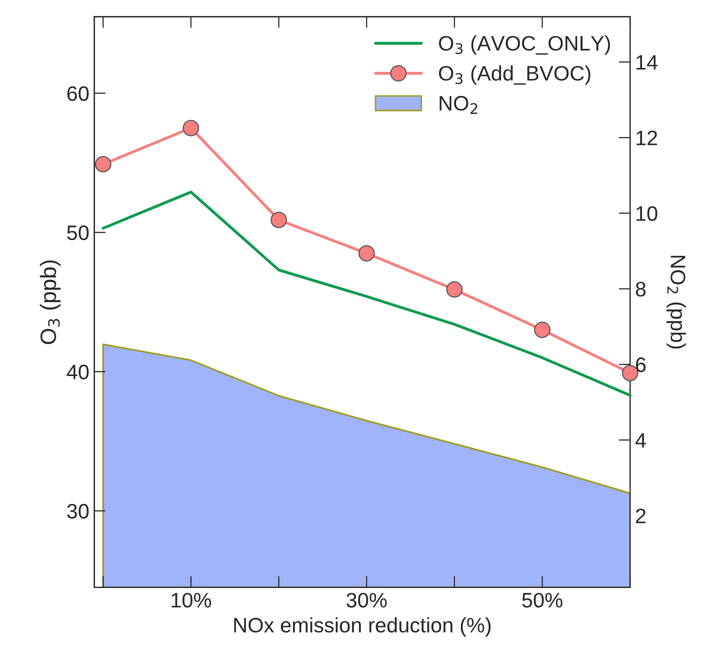  Describe the element at coordinates (362, 627) in the screenshot. I see `x-axis-title: NOx emission reduction (%)` at that location.